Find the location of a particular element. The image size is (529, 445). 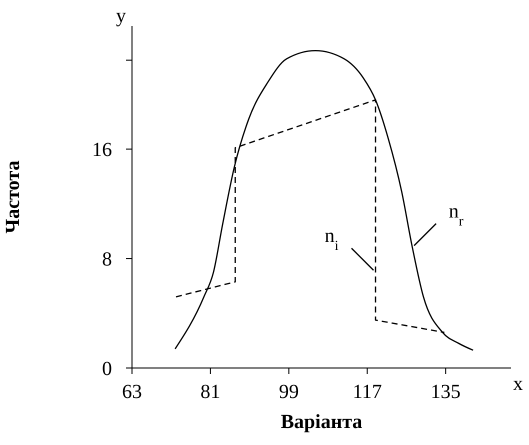

y-axis-title: Частота is located at coordinates (13, 197).